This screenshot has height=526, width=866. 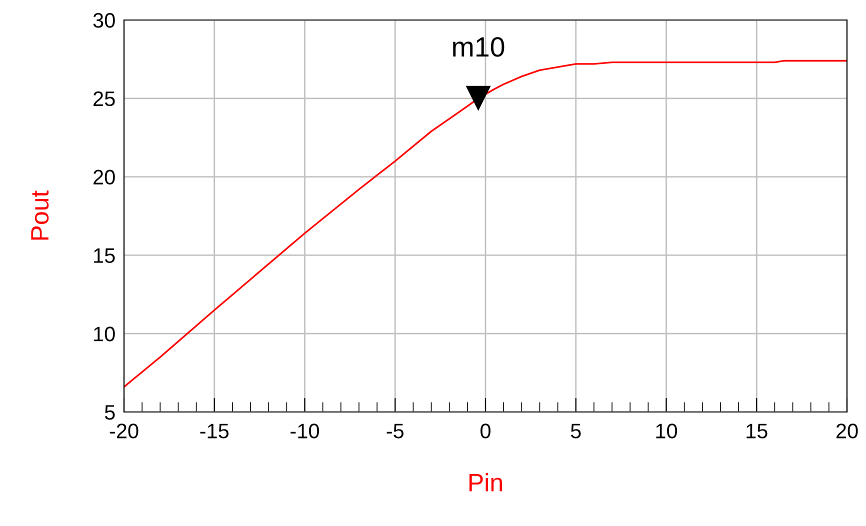 What do you see at coordinates (478, 47) in the screenshot?
I see `annotation: m10` at bounding box center [478, 47].